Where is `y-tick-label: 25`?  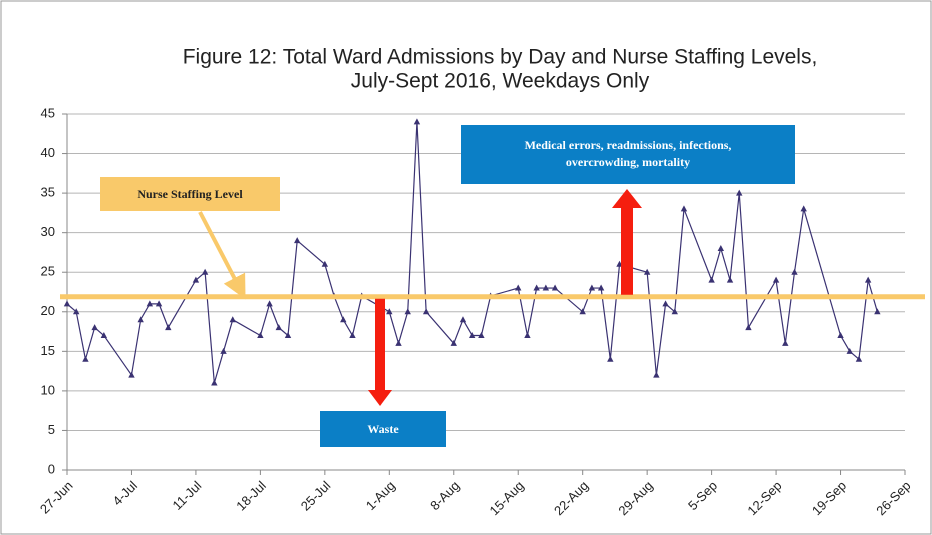
y-tick-label: 25 is located at coordinates (48, 271).